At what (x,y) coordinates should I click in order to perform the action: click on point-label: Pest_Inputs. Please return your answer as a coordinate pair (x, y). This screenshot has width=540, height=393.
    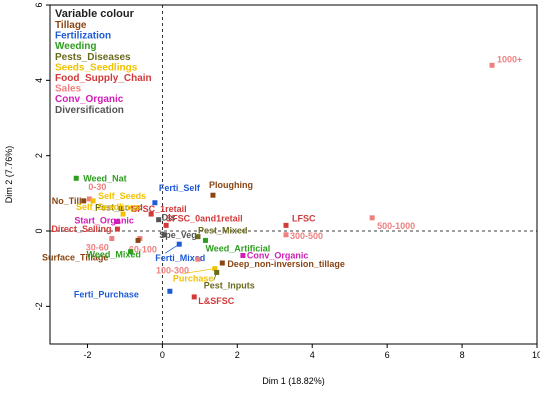
    Looking at the image, I should click on (229, 285).